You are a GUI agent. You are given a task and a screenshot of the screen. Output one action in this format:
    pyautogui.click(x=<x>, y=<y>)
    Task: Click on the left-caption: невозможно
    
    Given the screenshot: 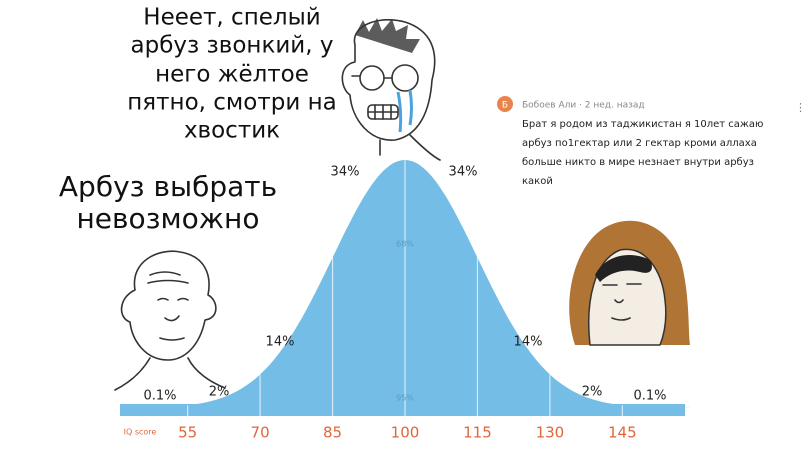 What is the action you would take?
    pyautogui.click(x=168, y=218)
    